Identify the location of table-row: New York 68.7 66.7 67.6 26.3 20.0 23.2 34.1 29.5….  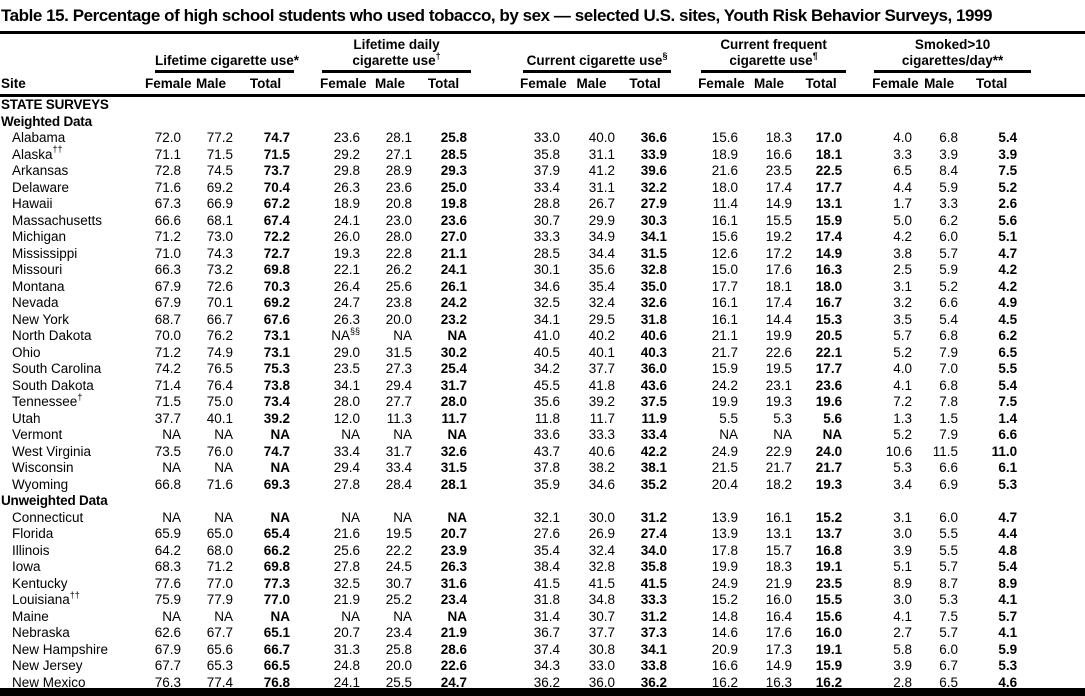
(542, 320).